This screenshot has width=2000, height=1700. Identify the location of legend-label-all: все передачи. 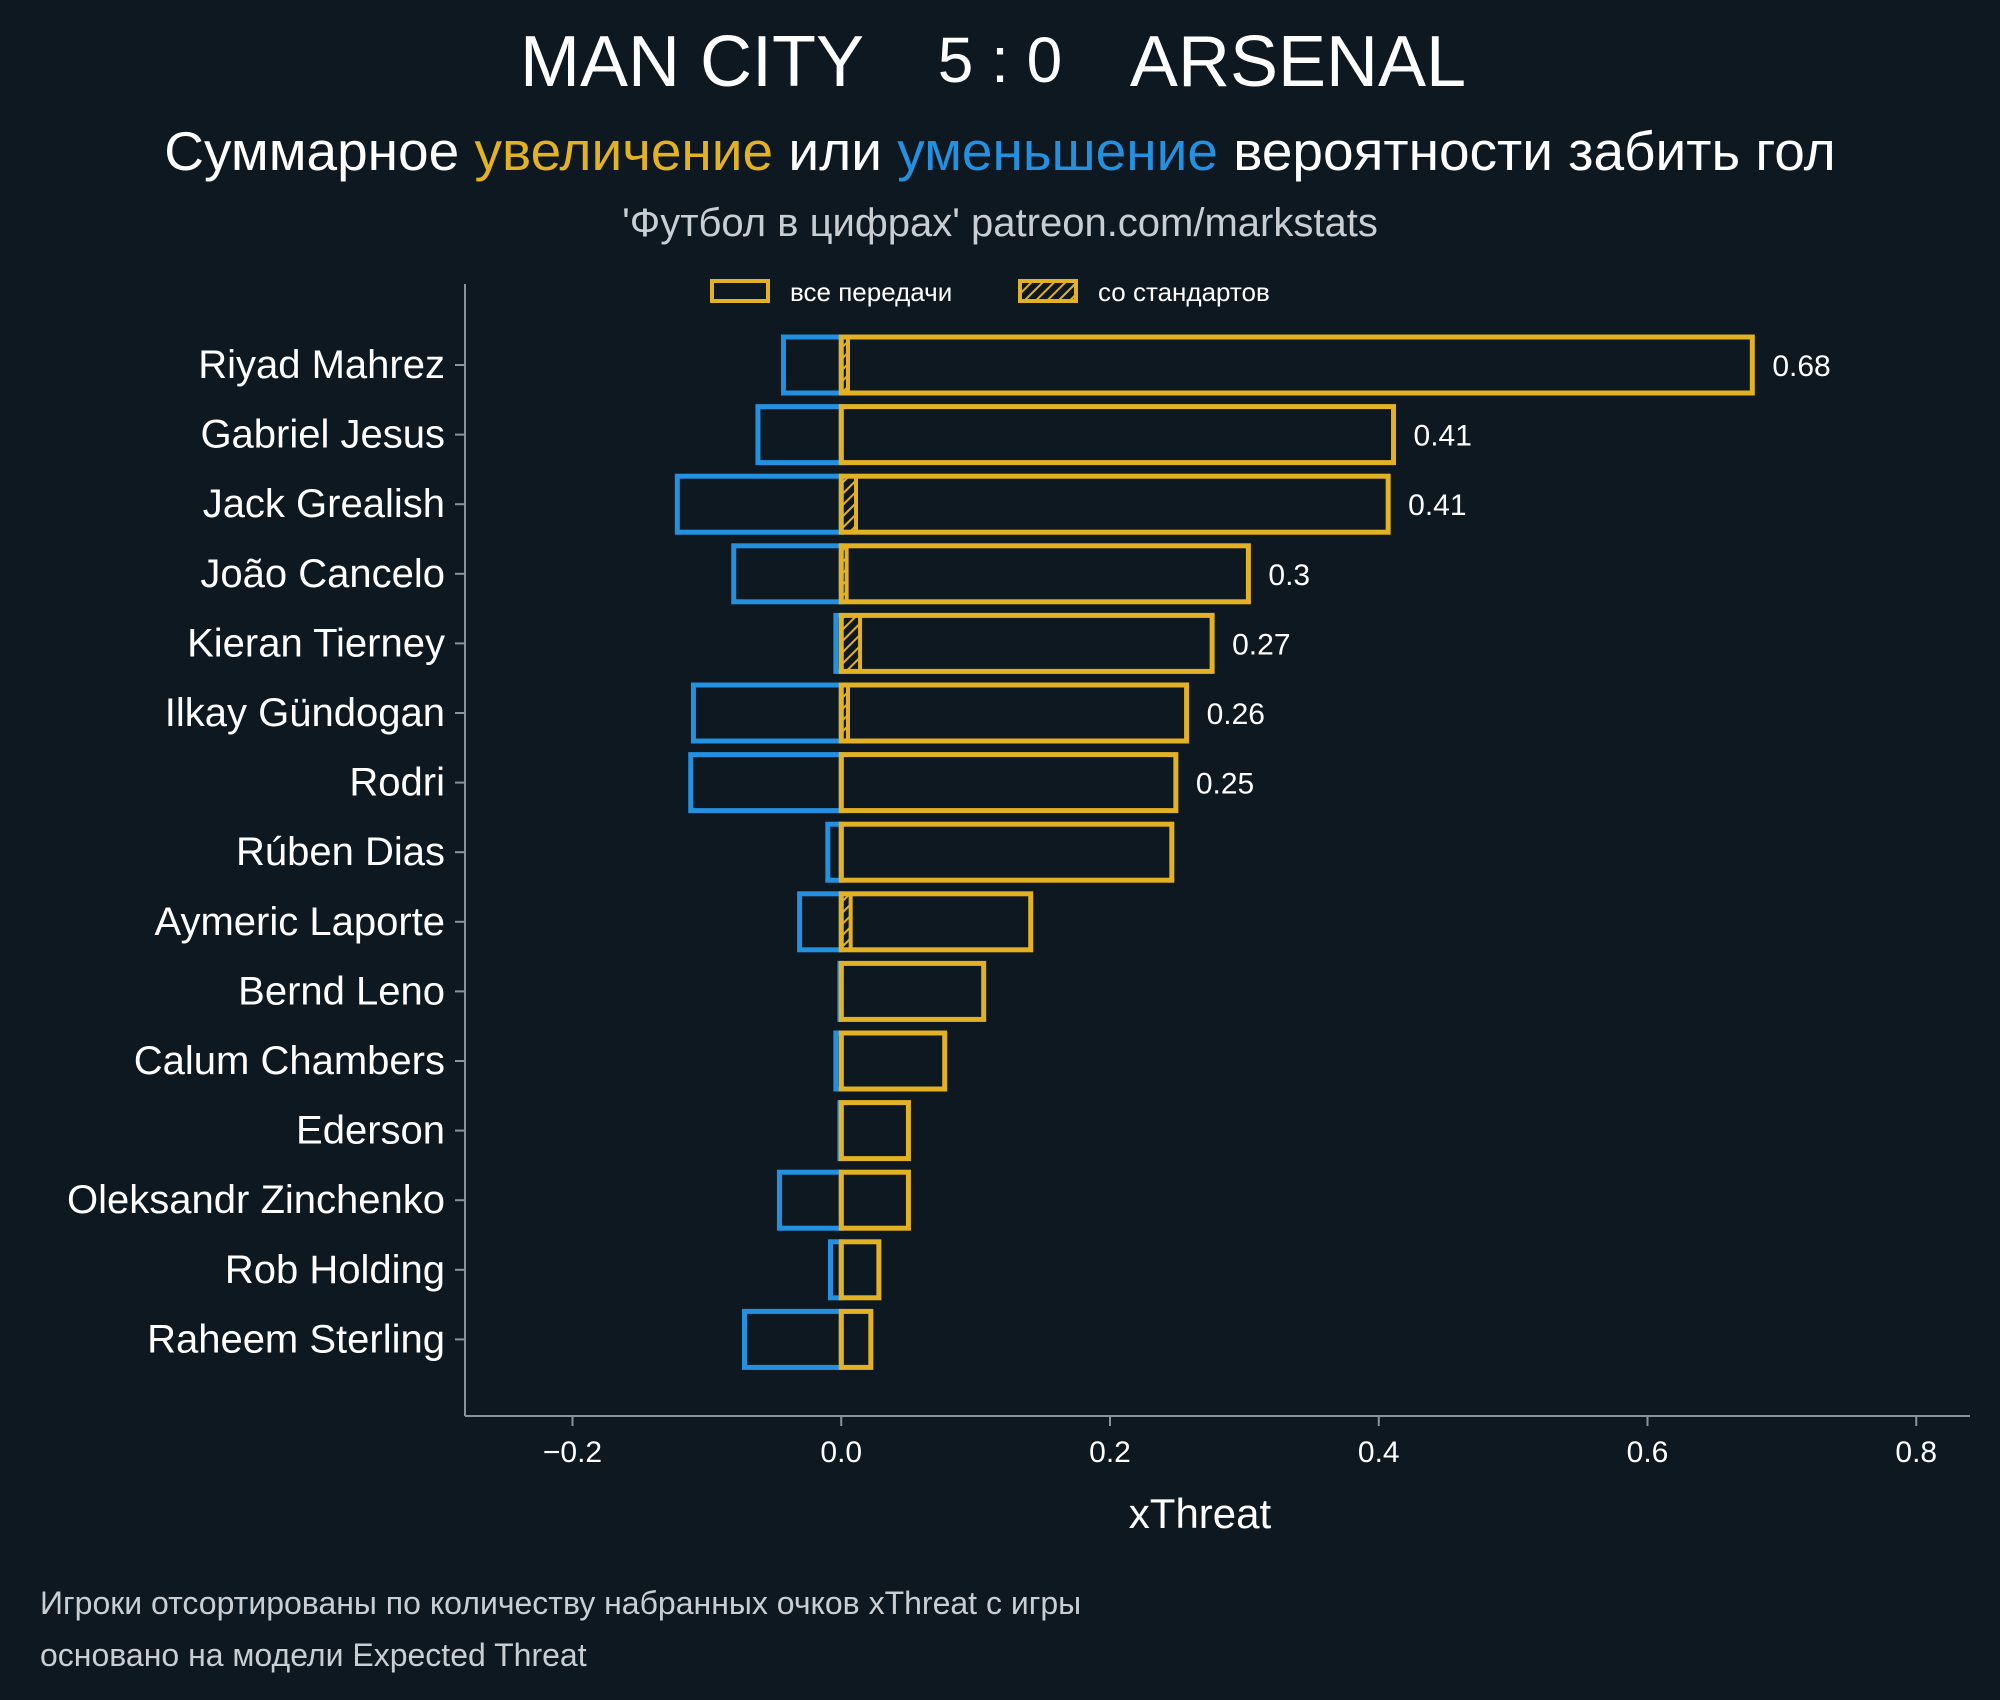
(871, 292).